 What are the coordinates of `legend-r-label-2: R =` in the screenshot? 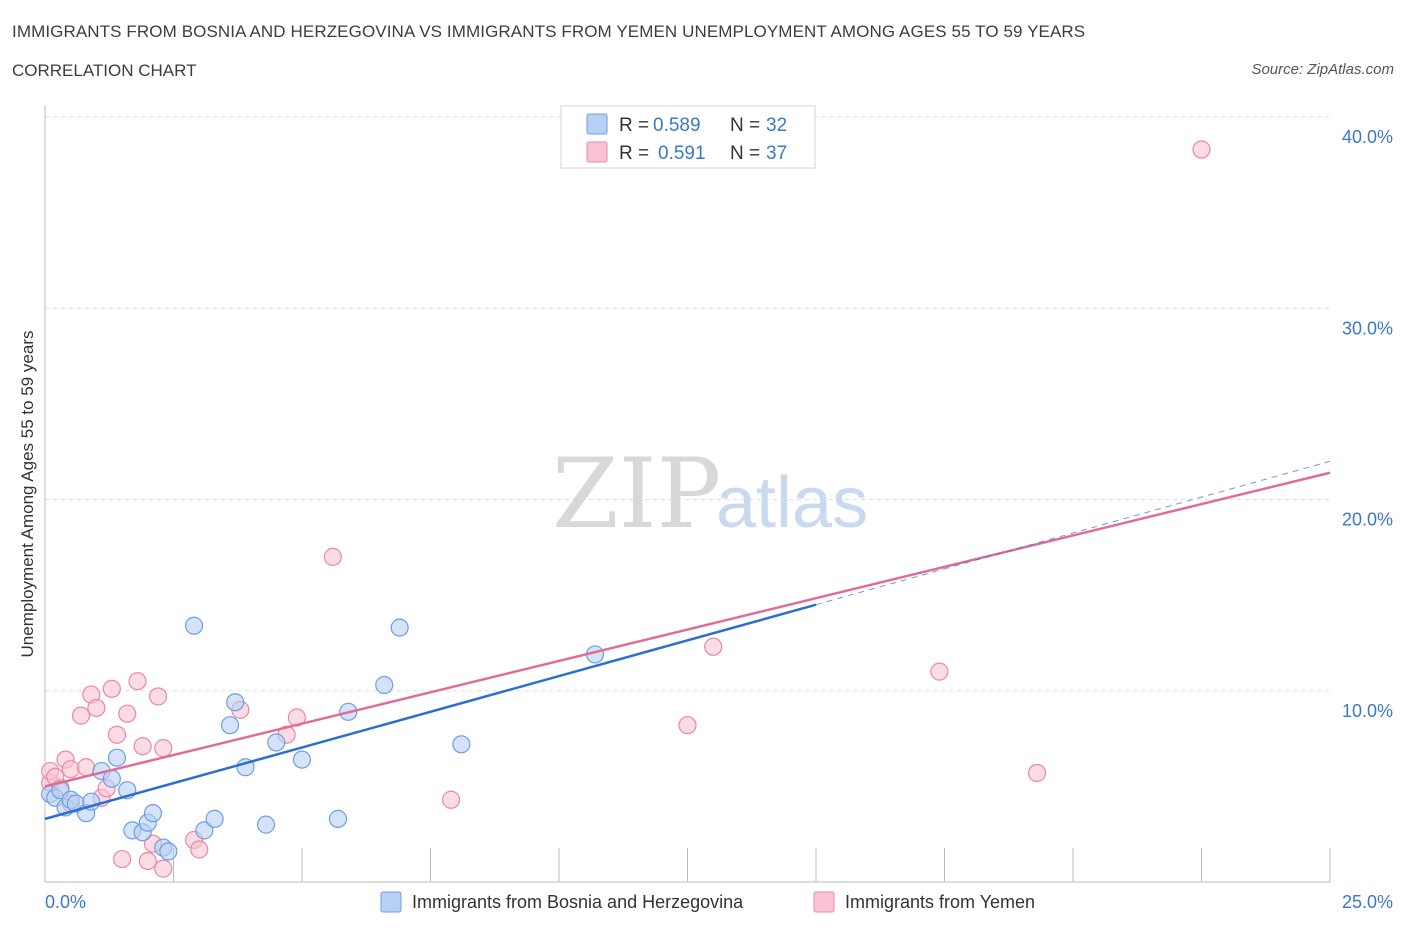 It's located at (634, 153).